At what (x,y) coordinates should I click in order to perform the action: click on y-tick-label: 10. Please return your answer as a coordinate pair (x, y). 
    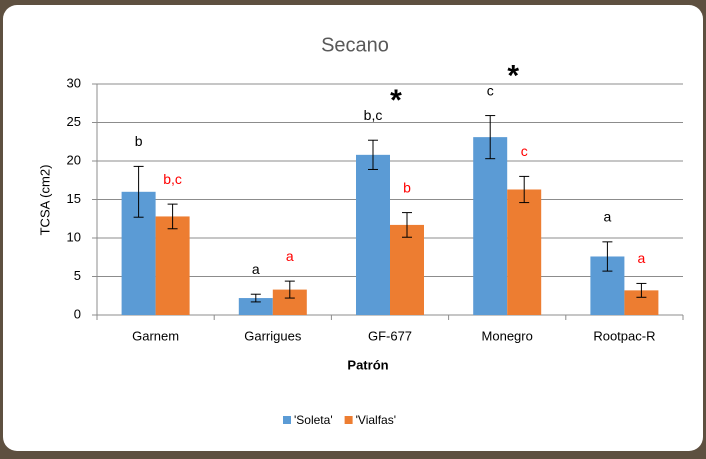
    Looking at the image, I should click on (74, 236).